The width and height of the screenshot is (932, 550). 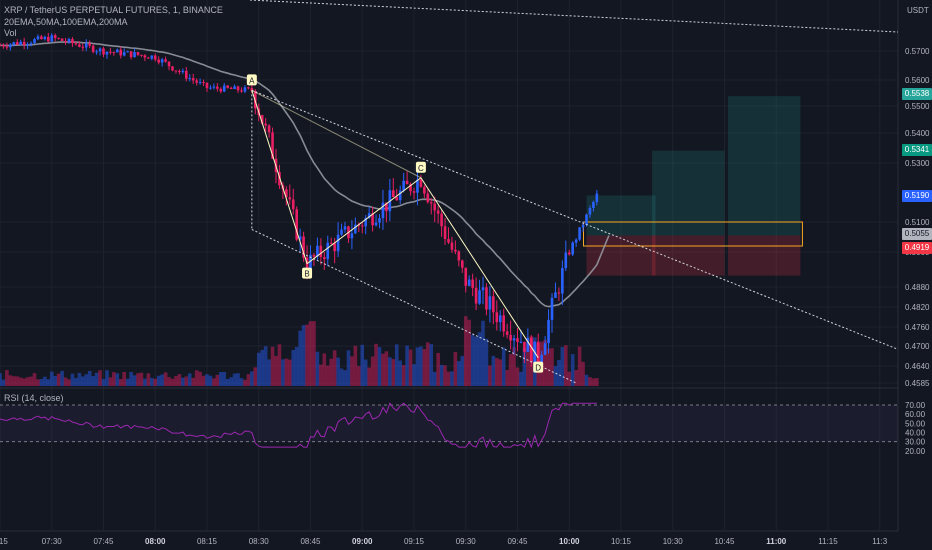 What do you see at coordinates (306, 274) in the screenshot?
I see `pattern-point-b-label: B` at bounding box center [306, 274].